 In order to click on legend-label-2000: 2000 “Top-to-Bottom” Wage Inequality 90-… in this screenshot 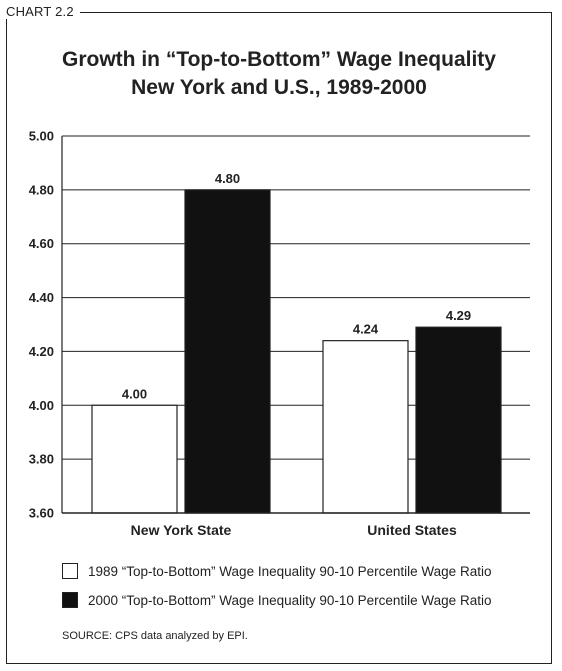, I will do `click(290, 600)`.